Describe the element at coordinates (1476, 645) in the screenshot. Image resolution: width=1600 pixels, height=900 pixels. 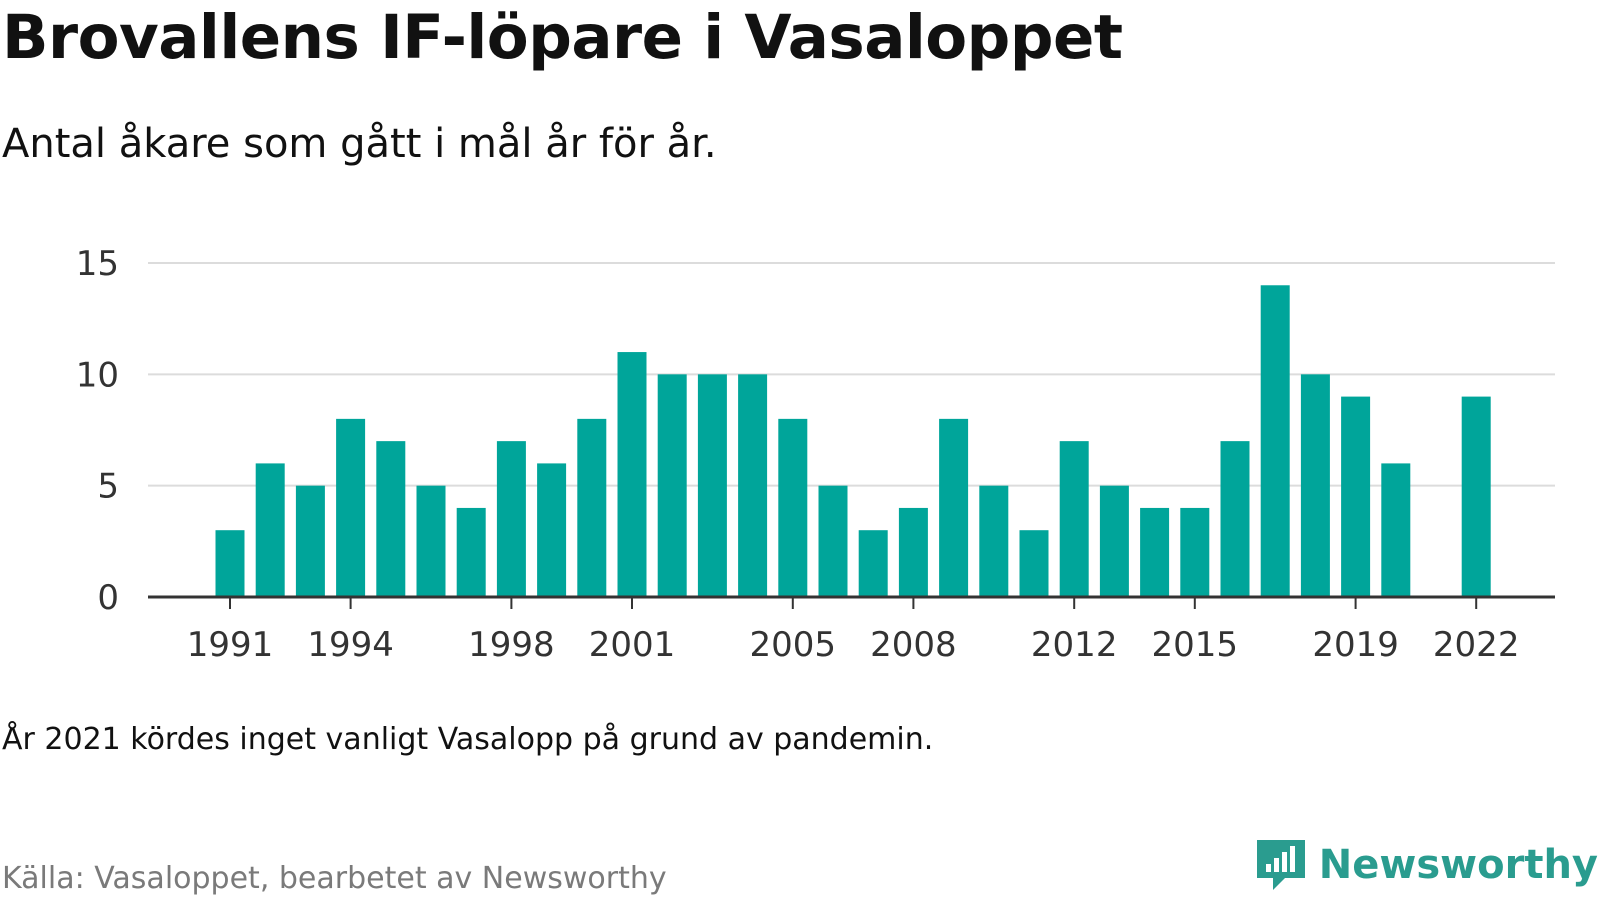
I see `x-tick-label: 2022` at that location.